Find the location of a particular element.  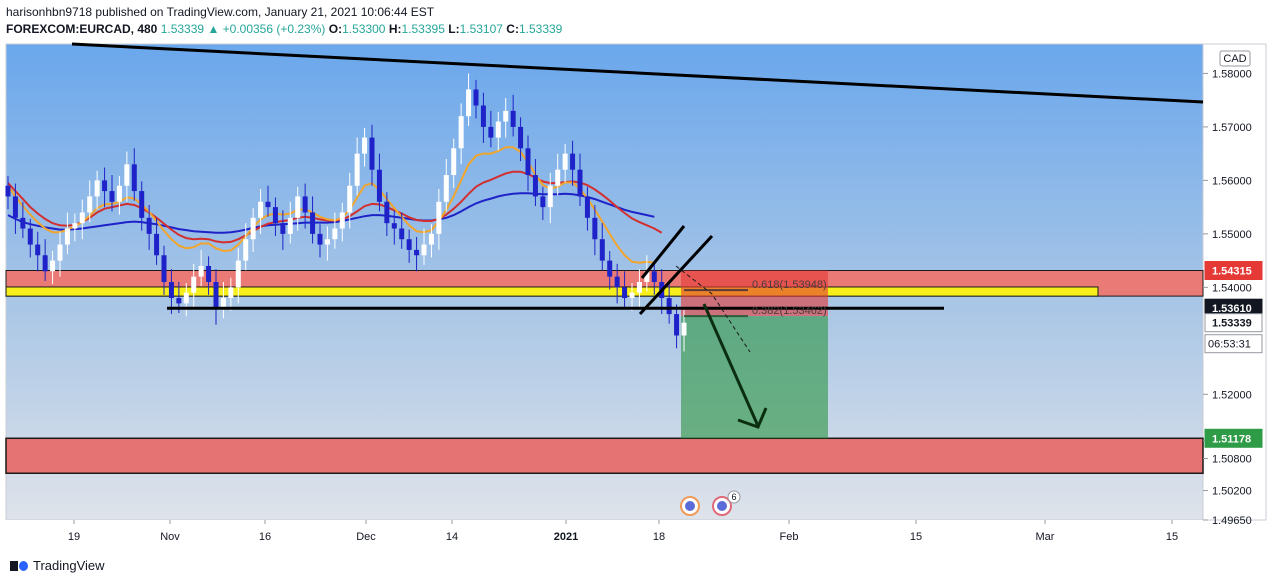

price-tick-label: 1.54000 is located at coordinates (1232, 288).